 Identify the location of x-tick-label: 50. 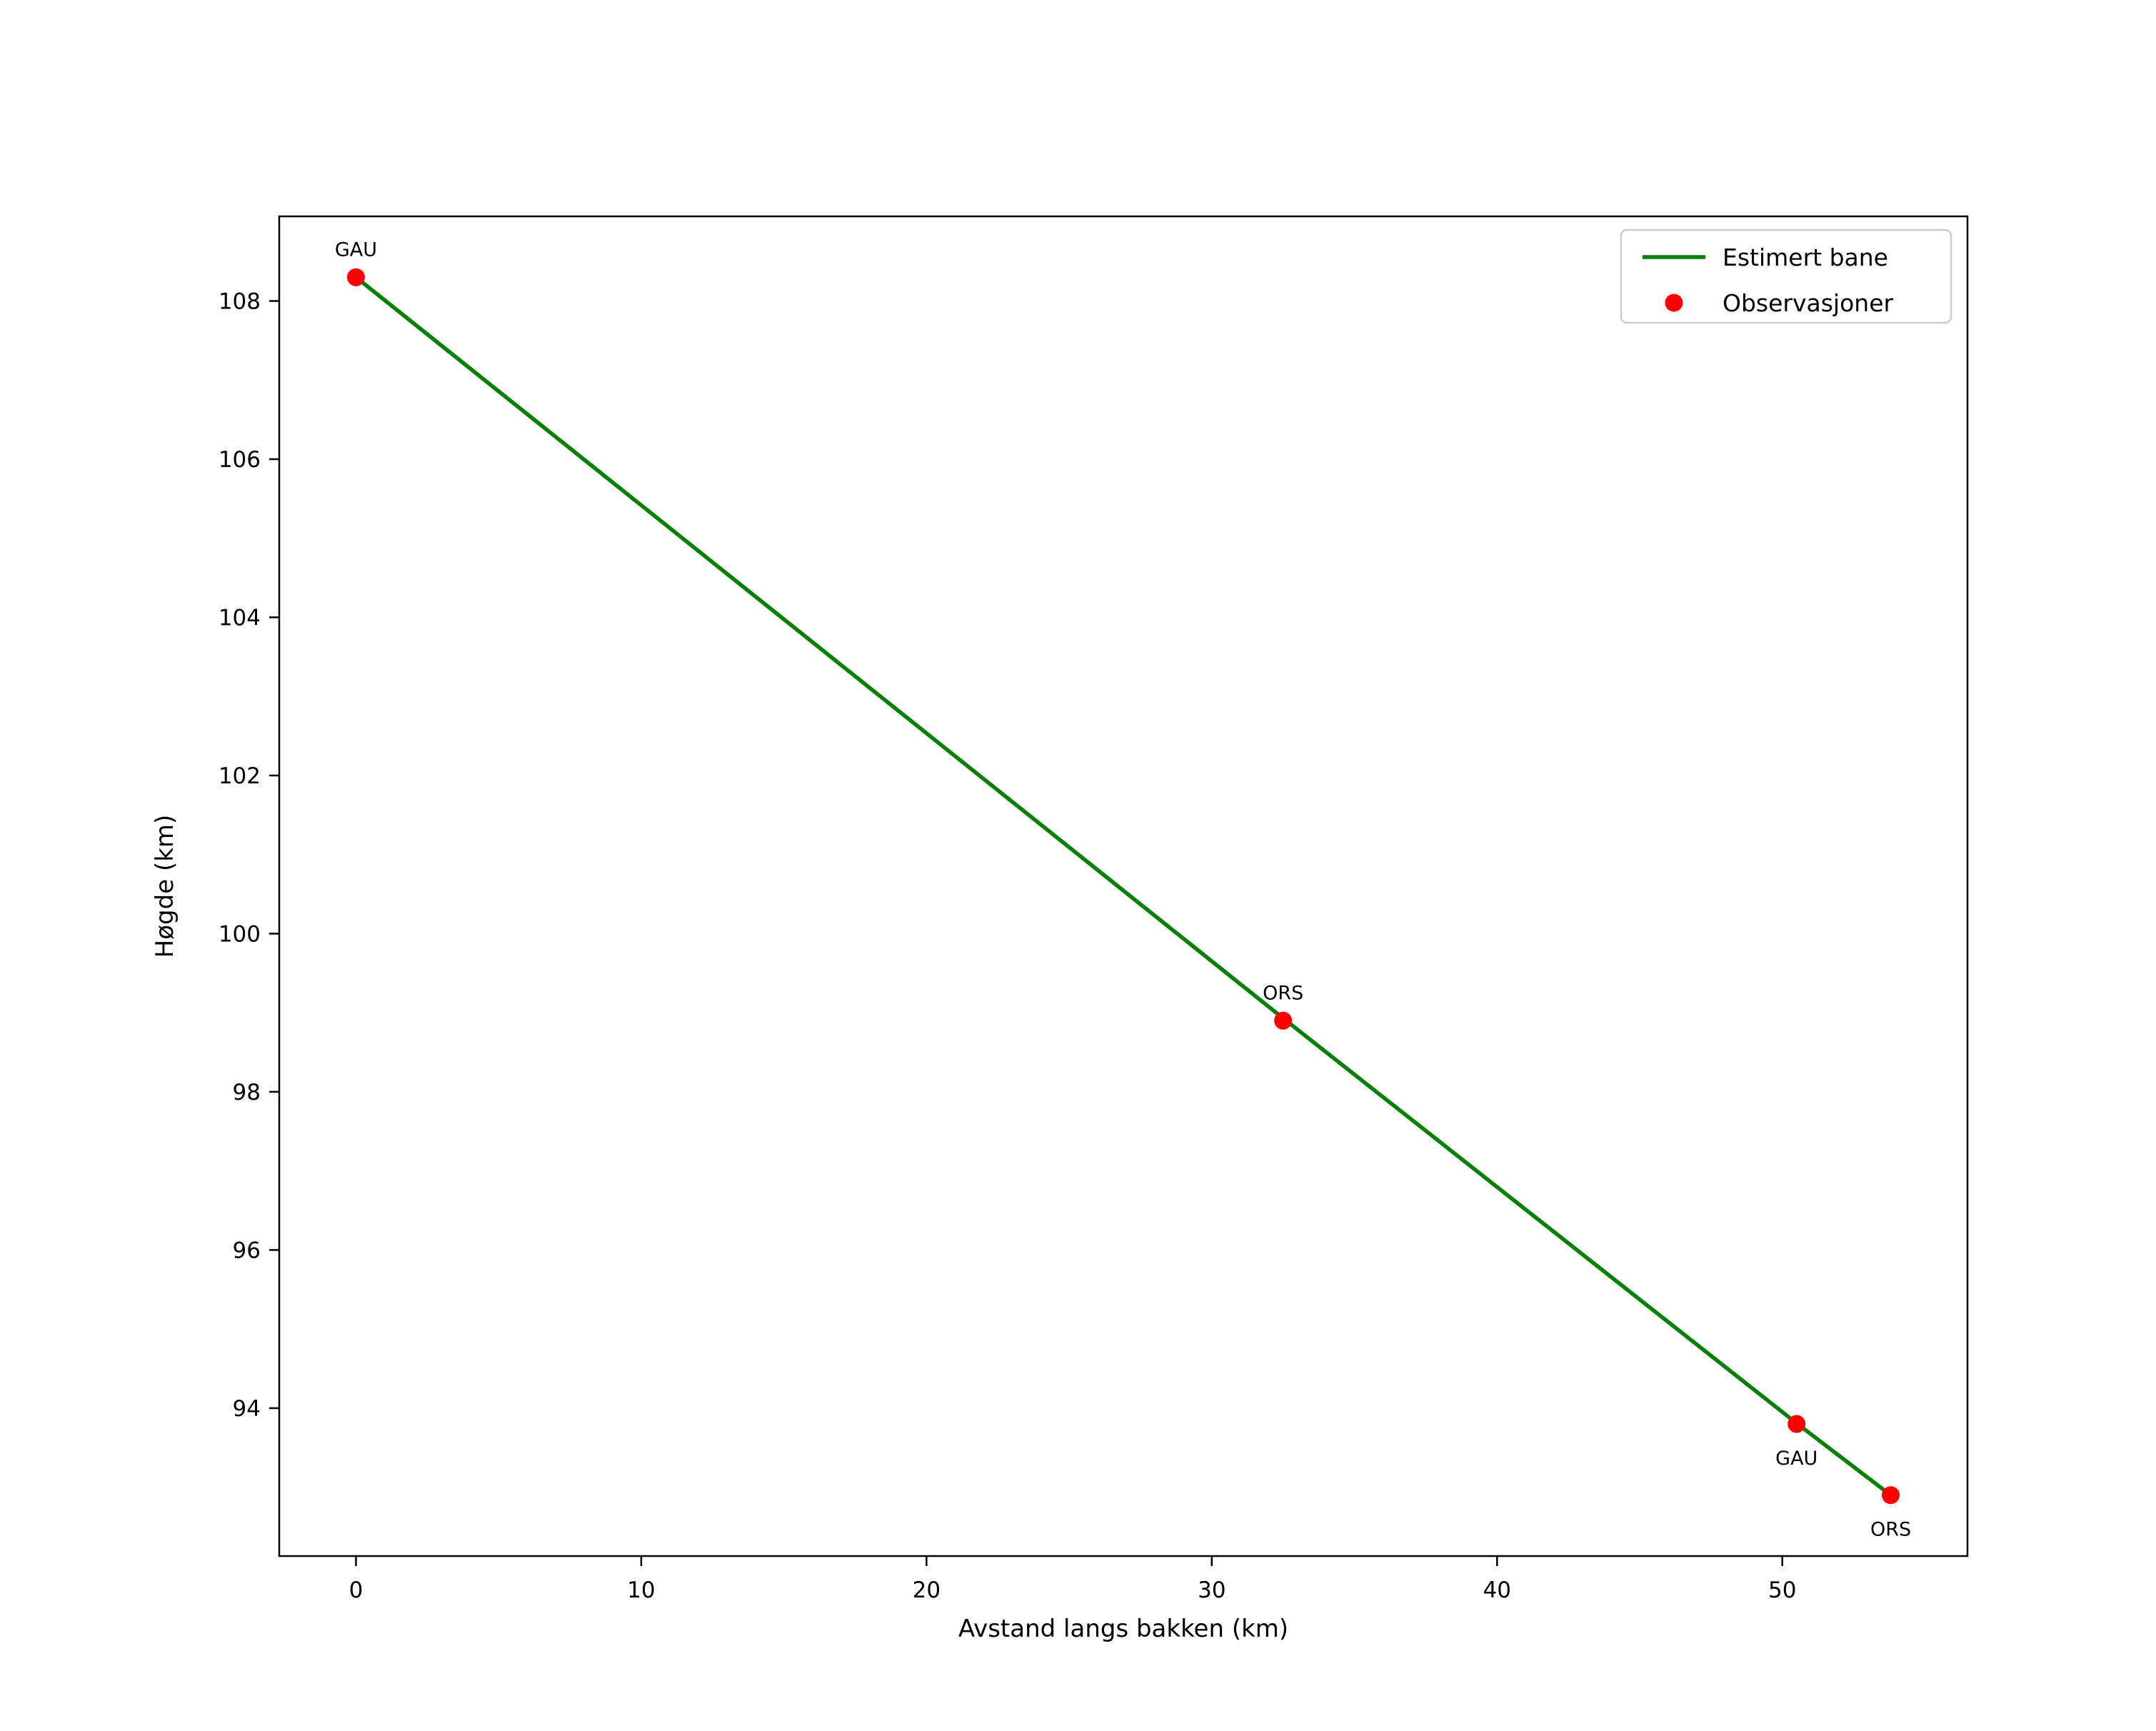
(1782, 1590).